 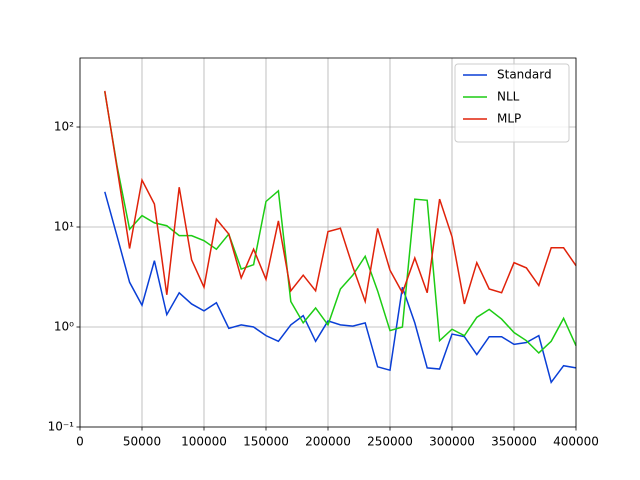 What do you see at coordinates (266, 442) in the screenshot?
I see `x-tick-label: 150000` at bounding box center [266, 442].